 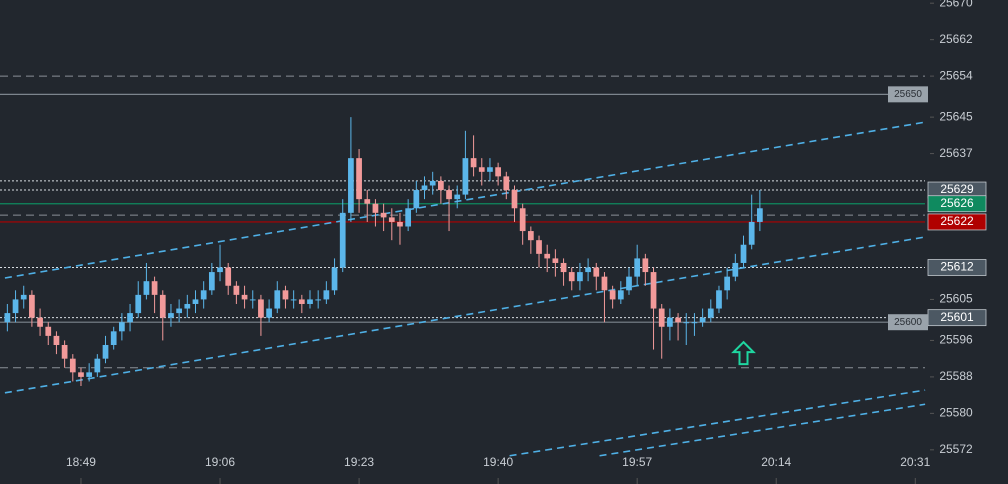 I want to click on price-tag-label: 25626, so click(x=957, y=203).